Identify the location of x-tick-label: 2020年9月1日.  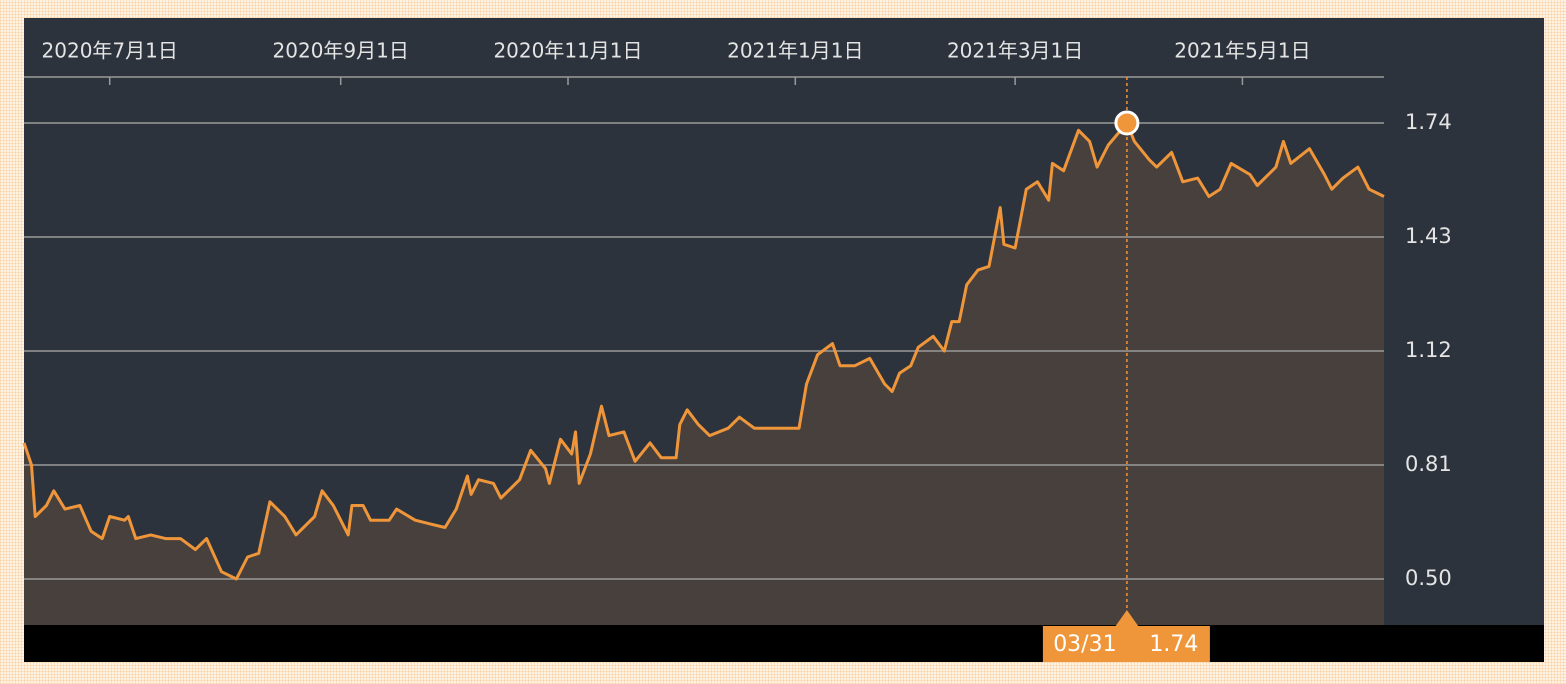
(341, 51).